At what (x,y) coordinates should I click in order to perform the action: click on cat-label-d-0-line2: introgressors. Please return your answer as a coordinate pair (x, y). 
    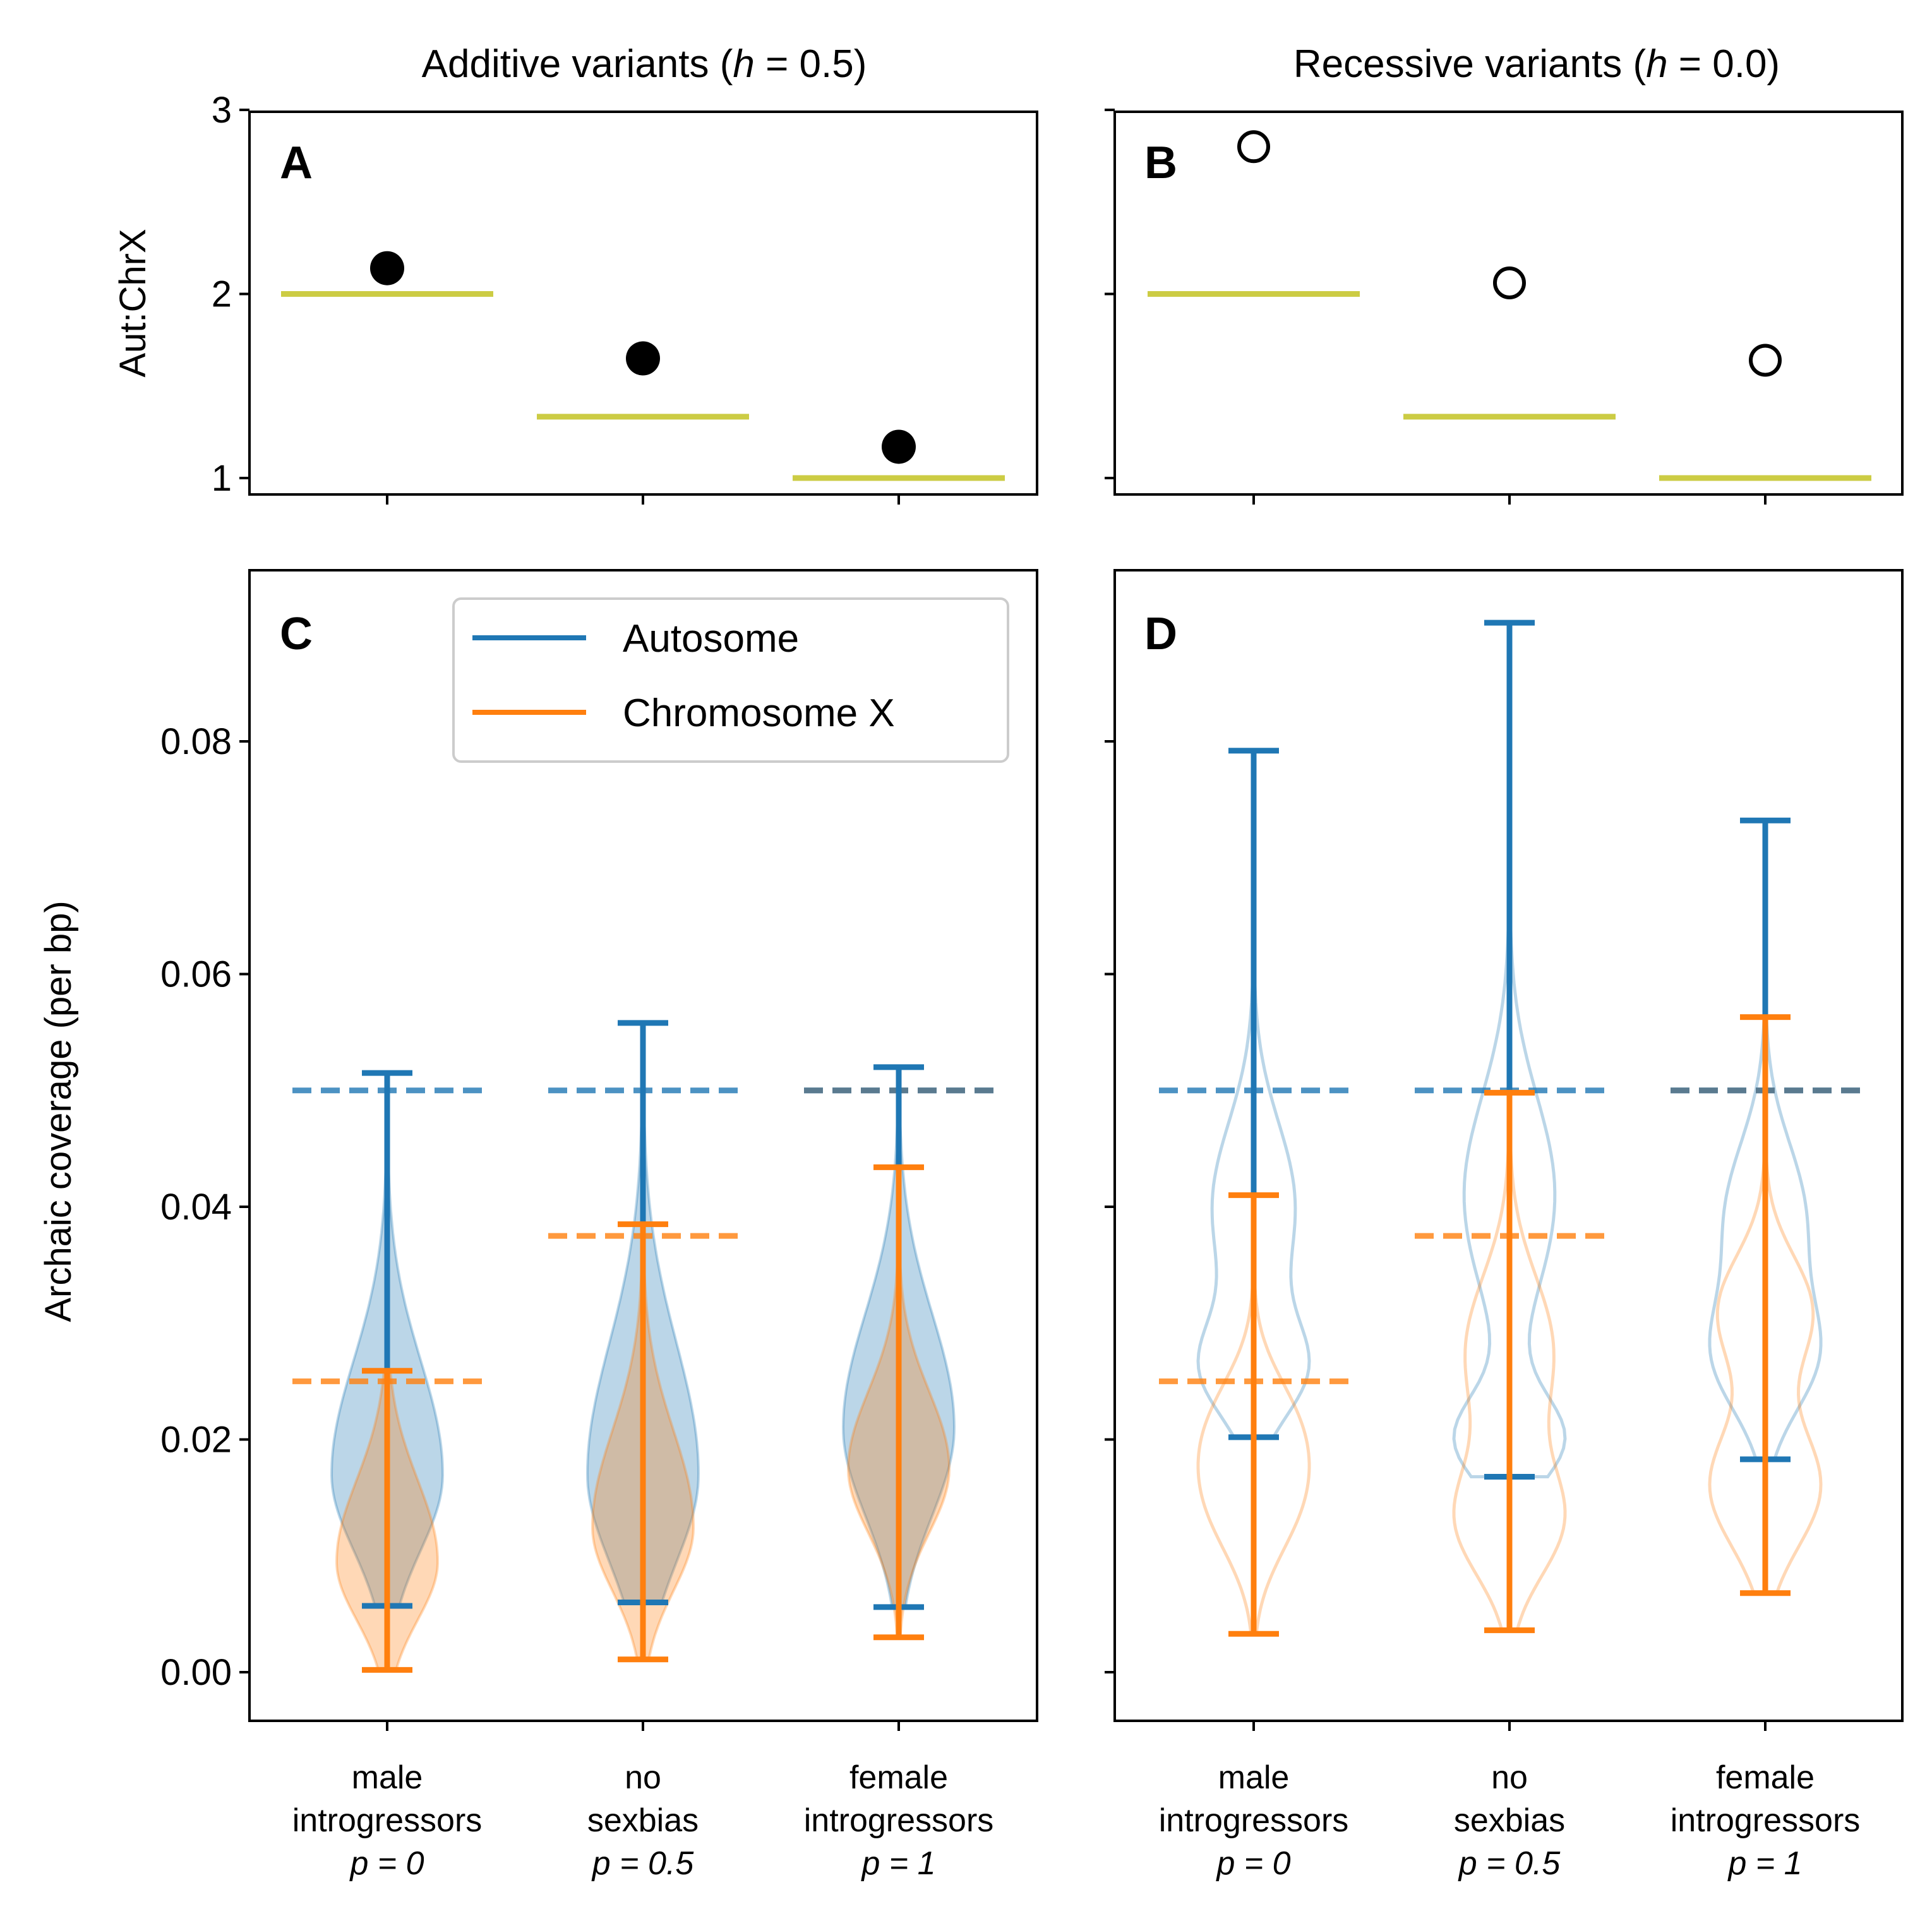
    Looking at the image, I should click on (1254, 1820).